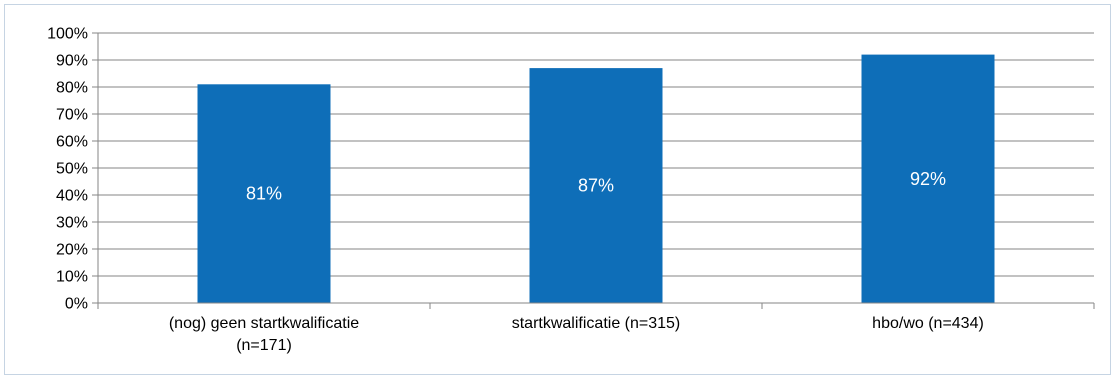  I want to click on data-label: 87%, so click(596, 186).